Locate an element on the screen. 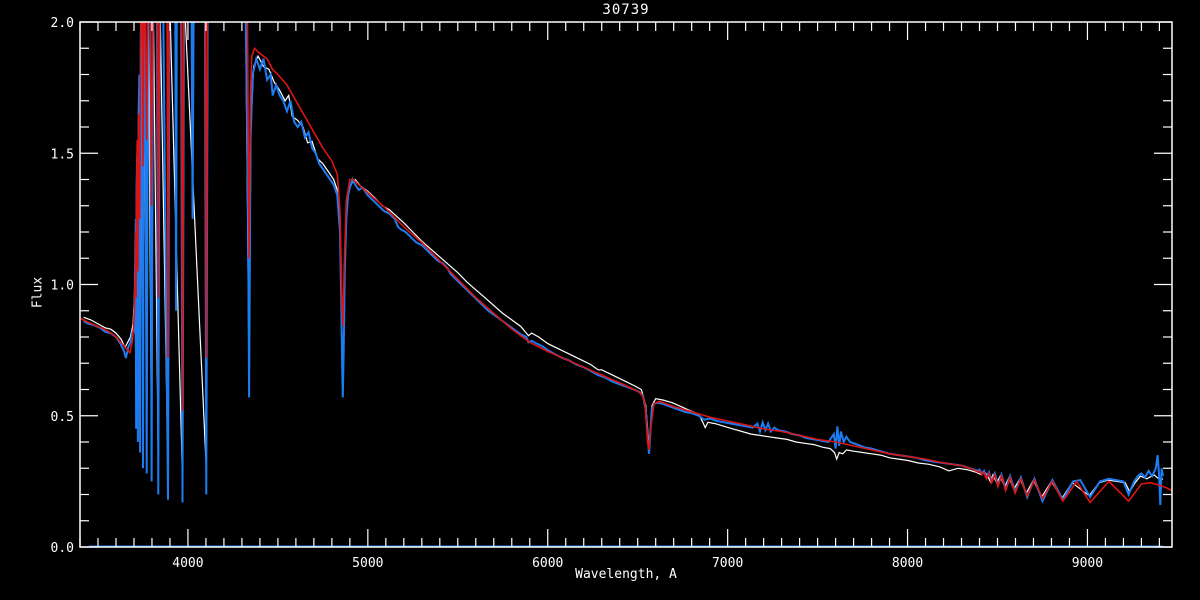  y-axis-label: Flux is located at coordinates (38, 292).